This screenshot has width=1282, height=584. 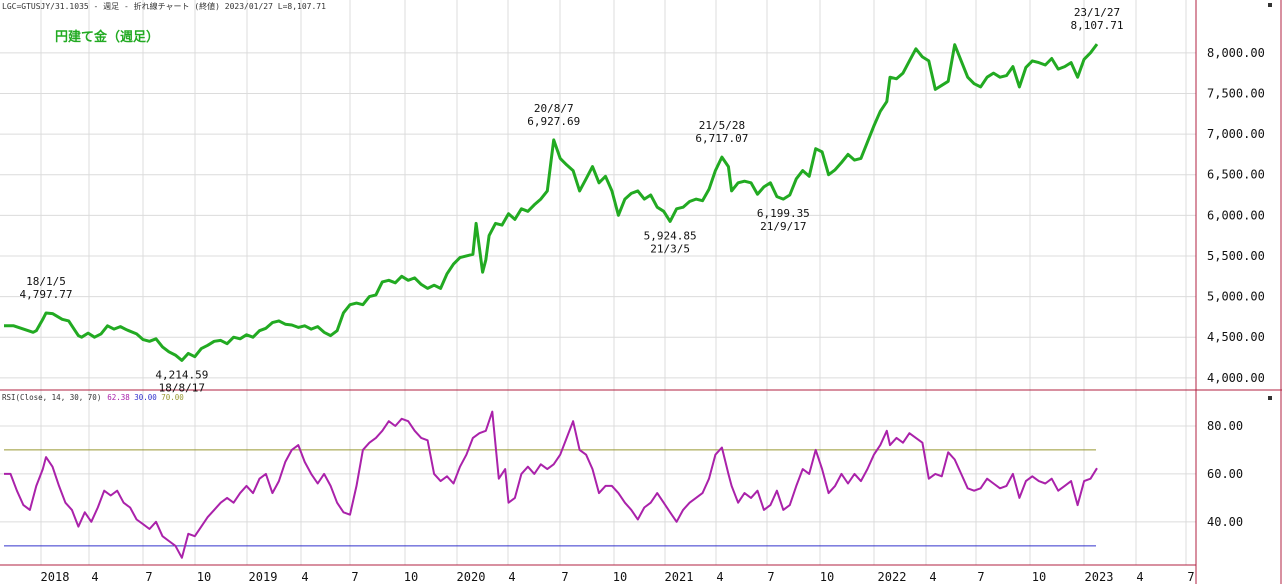 I want to click on rsi-legend-value: 30.00, so click(x=145, y=397).